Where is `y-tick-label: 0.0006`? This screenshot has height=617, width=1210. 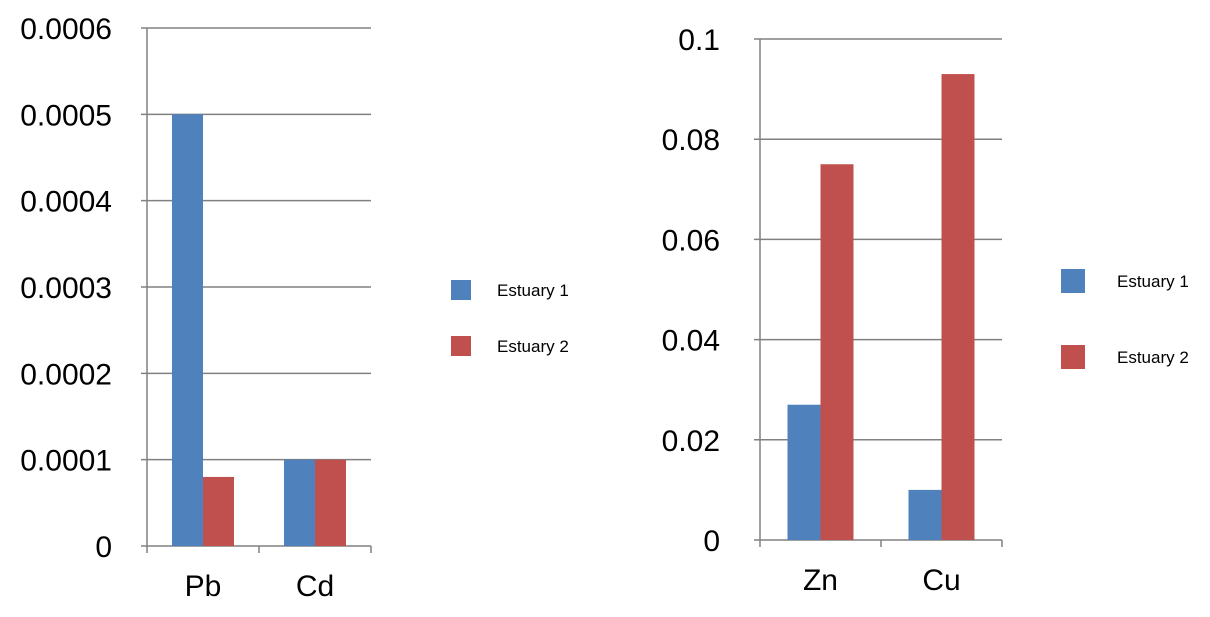 y-tick-label: 0.0006 is located at coordinates (66, 29).